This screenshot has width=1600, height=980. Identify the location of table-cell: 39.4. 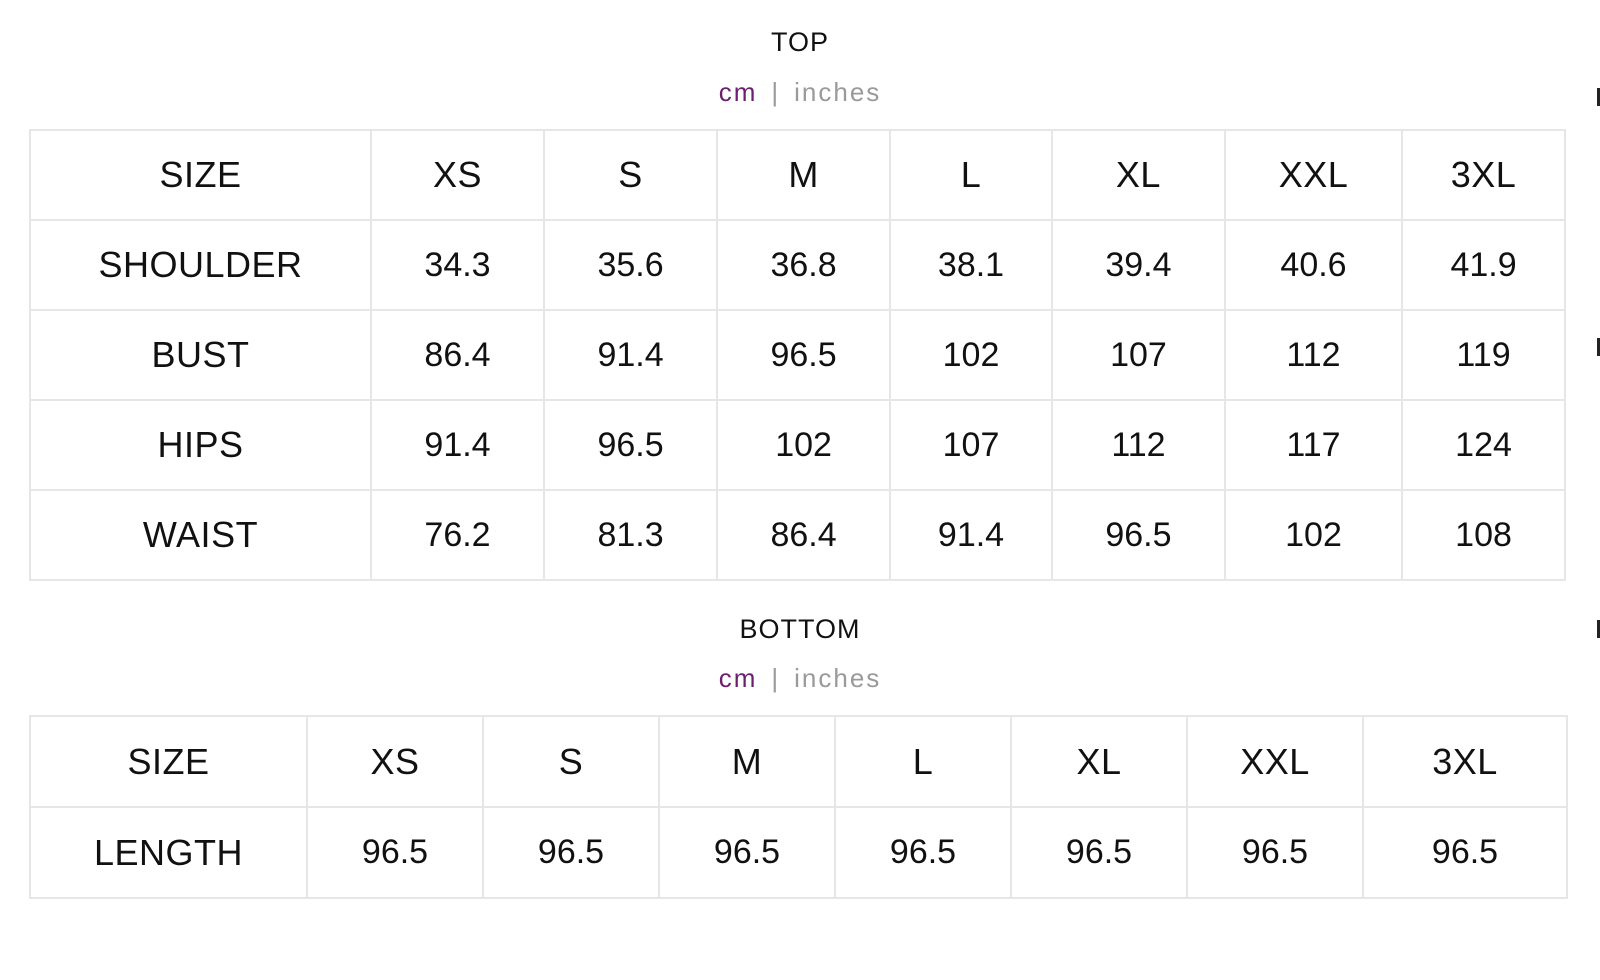
(1138, 265).